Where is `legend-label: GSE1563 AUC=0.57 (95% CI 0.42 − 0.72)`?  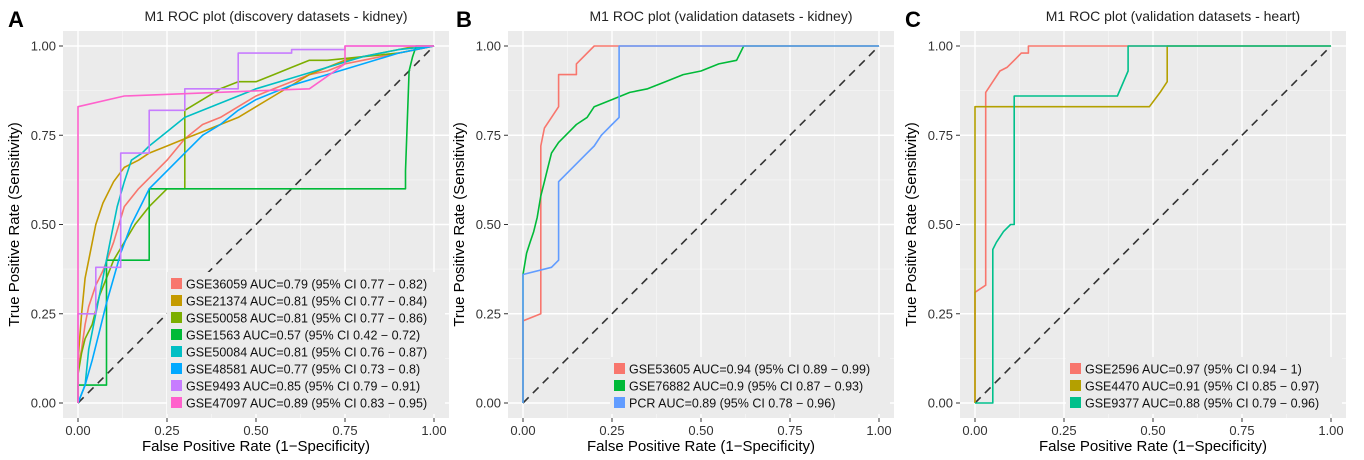
legend-label: GSE1563 AUC=0.57 (95% CI 0.42 − 0.72) is located at coordinates (303, 336).